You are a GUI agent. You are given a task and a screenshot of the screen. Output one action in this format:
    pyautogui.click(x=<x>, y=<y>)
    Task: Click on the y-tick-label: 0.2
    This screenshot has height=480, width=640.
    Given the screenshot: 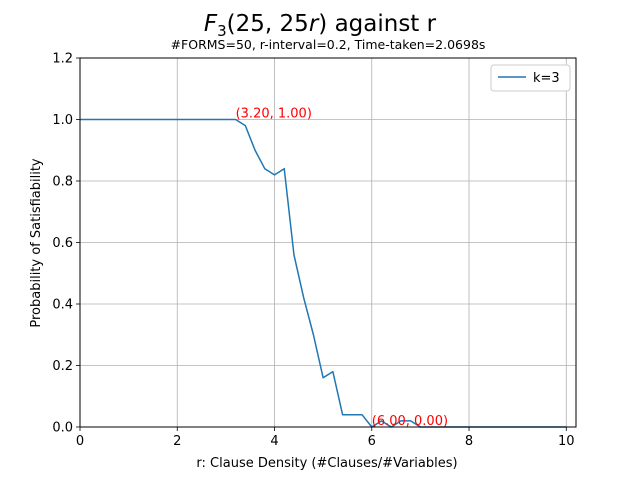 What is the action you would take?
    pyautogui.click(x=62, y=366)
    